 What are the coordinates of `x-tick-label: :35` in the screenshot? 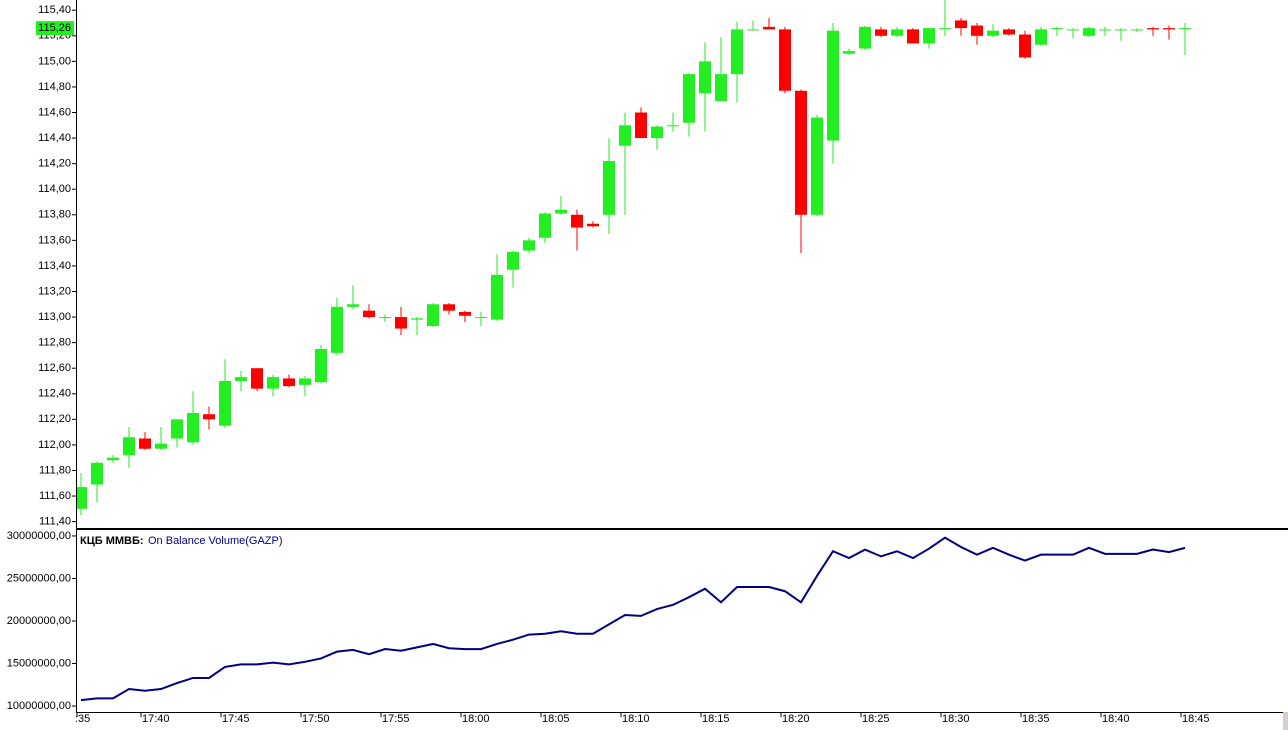 It's located at (82, 719).